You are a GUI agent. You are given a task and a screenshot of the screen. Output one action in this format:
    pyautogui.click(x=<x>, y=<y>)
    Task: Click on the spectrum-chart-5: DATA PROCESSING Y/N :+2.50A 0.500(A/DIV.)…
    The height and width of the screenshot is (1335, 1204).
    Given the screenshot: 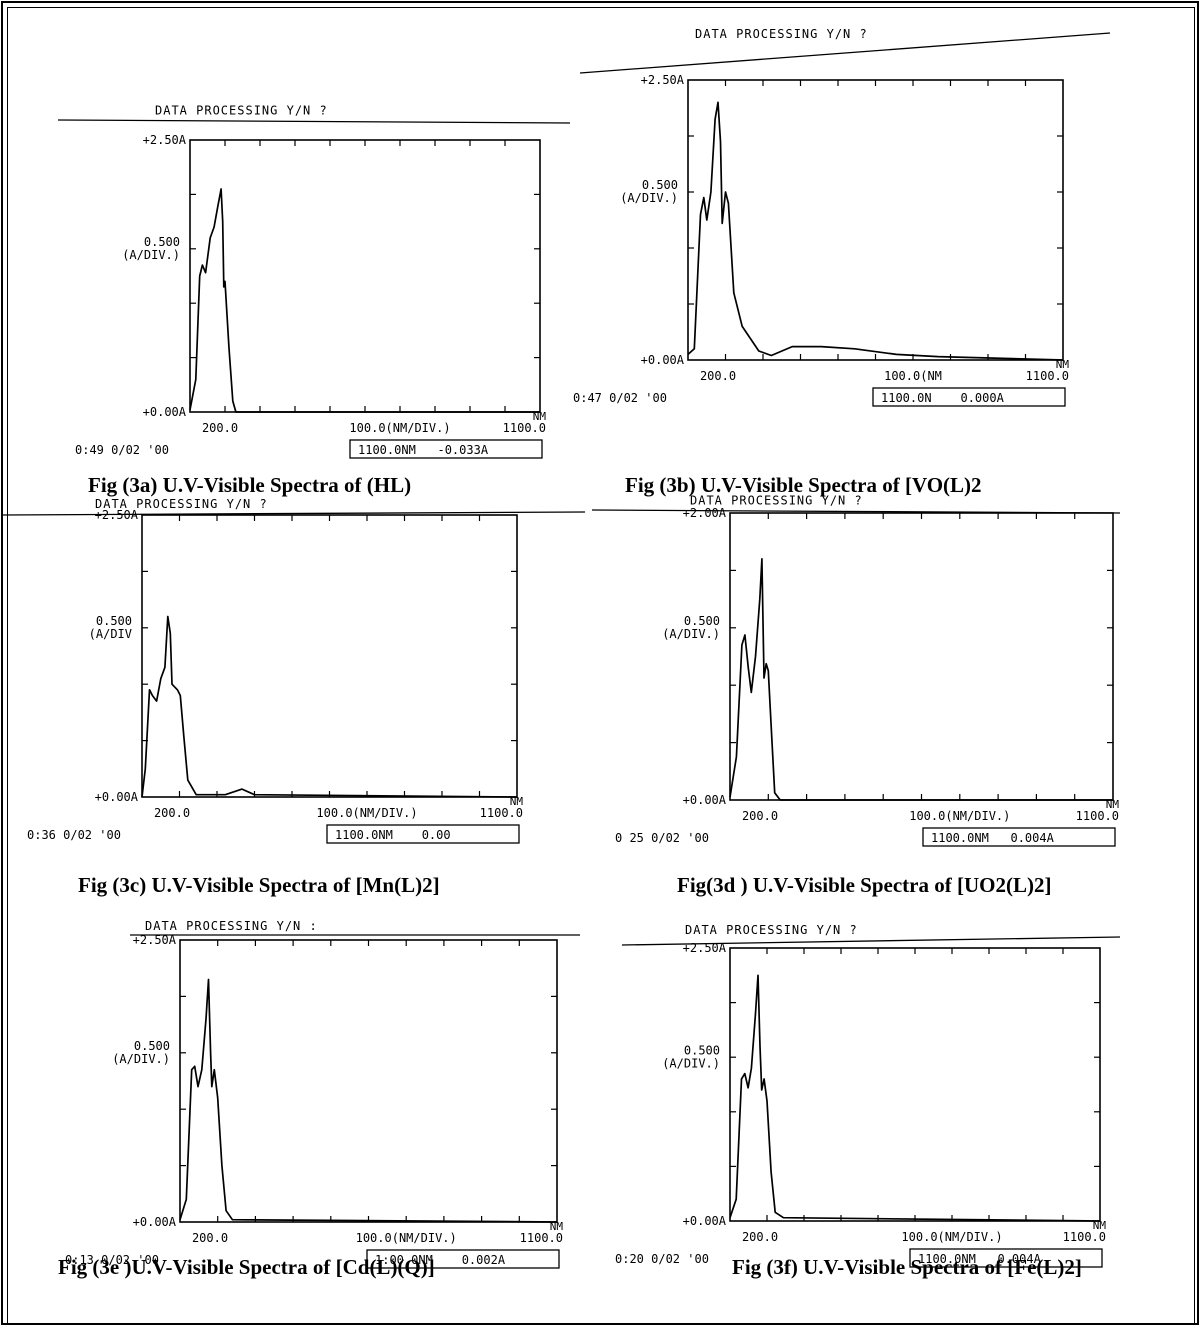 What is the action you would take?
    pyautogui.click(x=322, y=1094)
    